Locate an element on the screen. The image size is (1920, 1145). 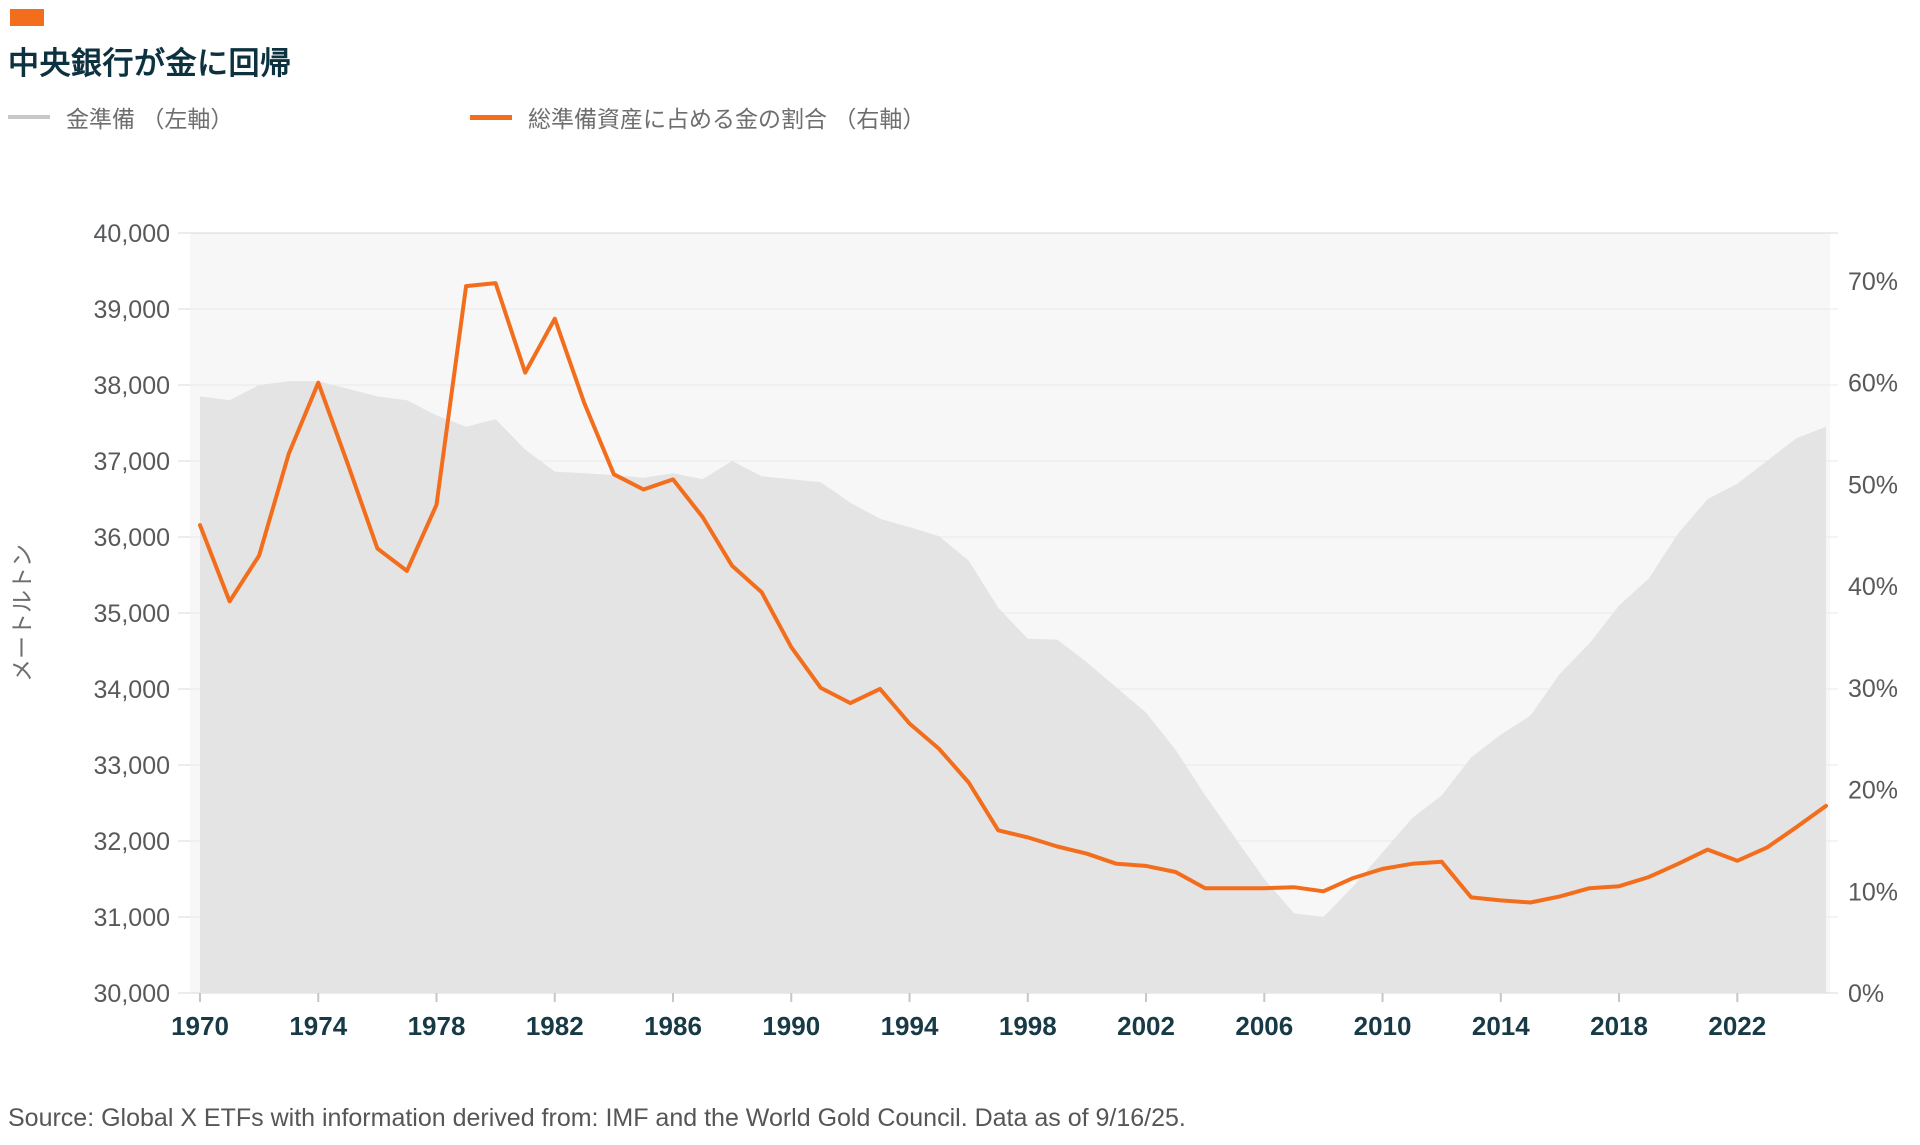
left-axis-label: 34,000 is located at coordinates (132, 690).